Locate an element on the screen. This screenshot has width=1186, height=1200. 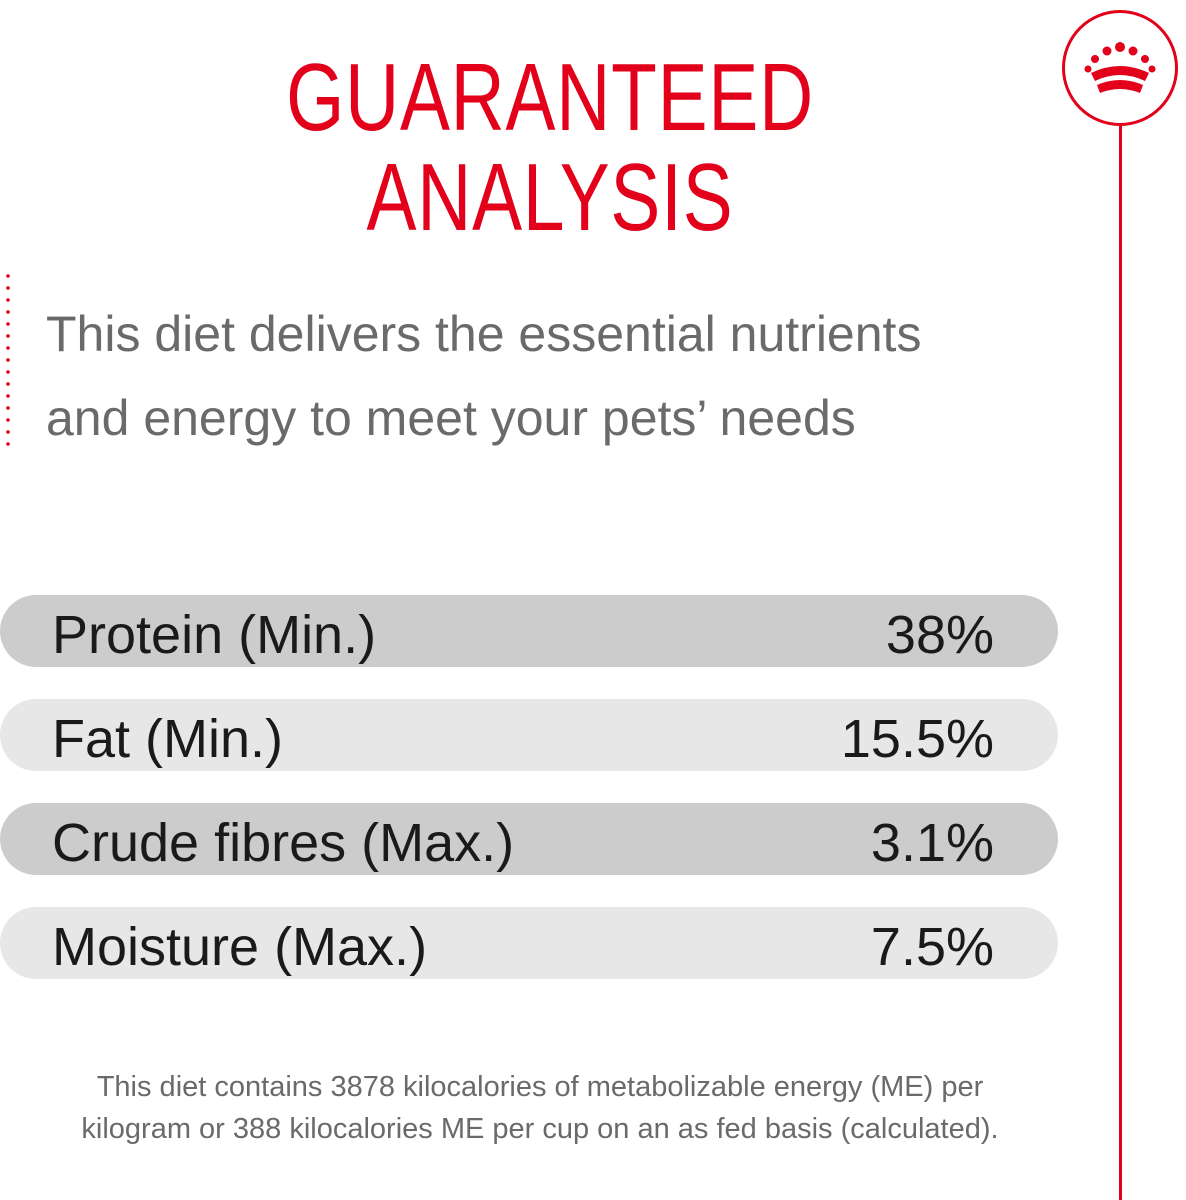
analysis-row-crude-fibres: Crude fibres (Max.) 3.1% is located at coordinates (529, 839).